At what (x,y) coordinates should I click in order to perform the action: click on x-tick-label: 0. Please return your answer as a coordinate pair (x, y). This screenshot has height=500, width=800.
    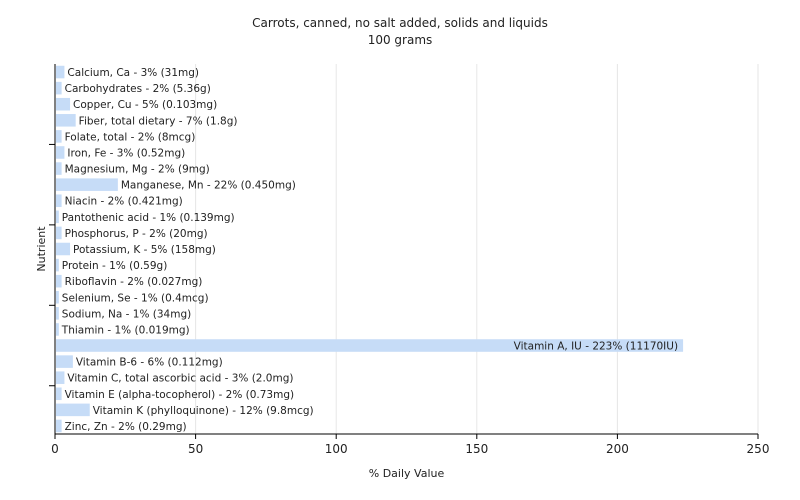
    Looking at the image, I should click on (55, 449).